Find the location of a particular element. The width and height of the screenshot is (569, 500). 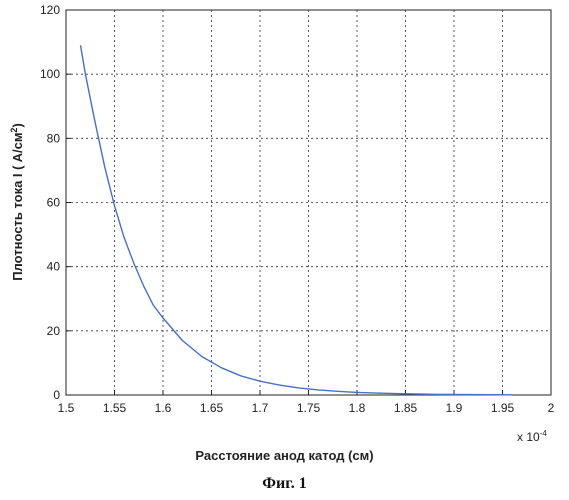

y-tick-label: 100 is located at coordinates (50, 74).